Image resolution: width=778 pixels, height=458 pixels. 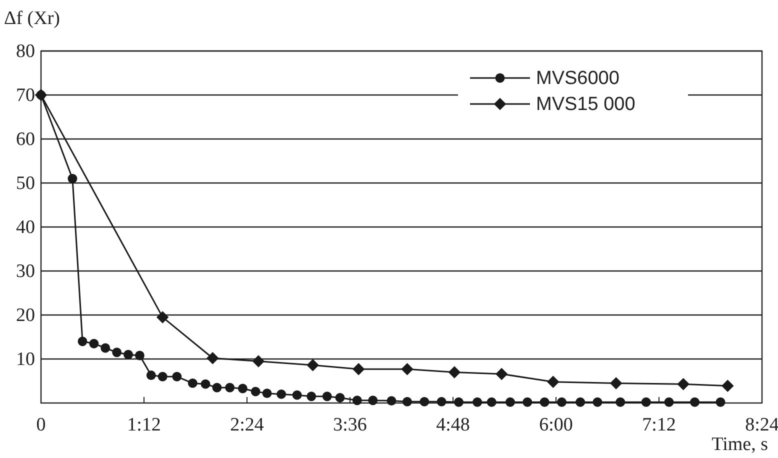 I want to click on legend-label: MVS15 000, so click(x=586, y=104).